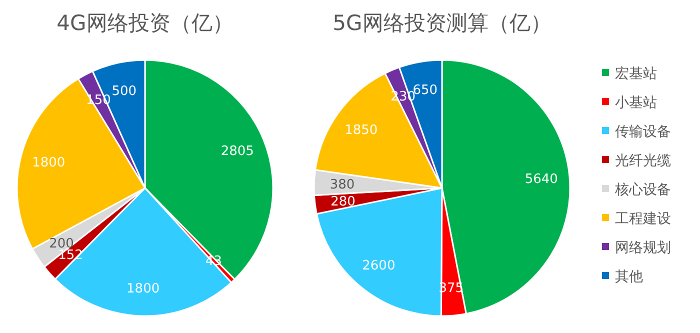  I want to click on data-label: 5640, so click(541, 180).